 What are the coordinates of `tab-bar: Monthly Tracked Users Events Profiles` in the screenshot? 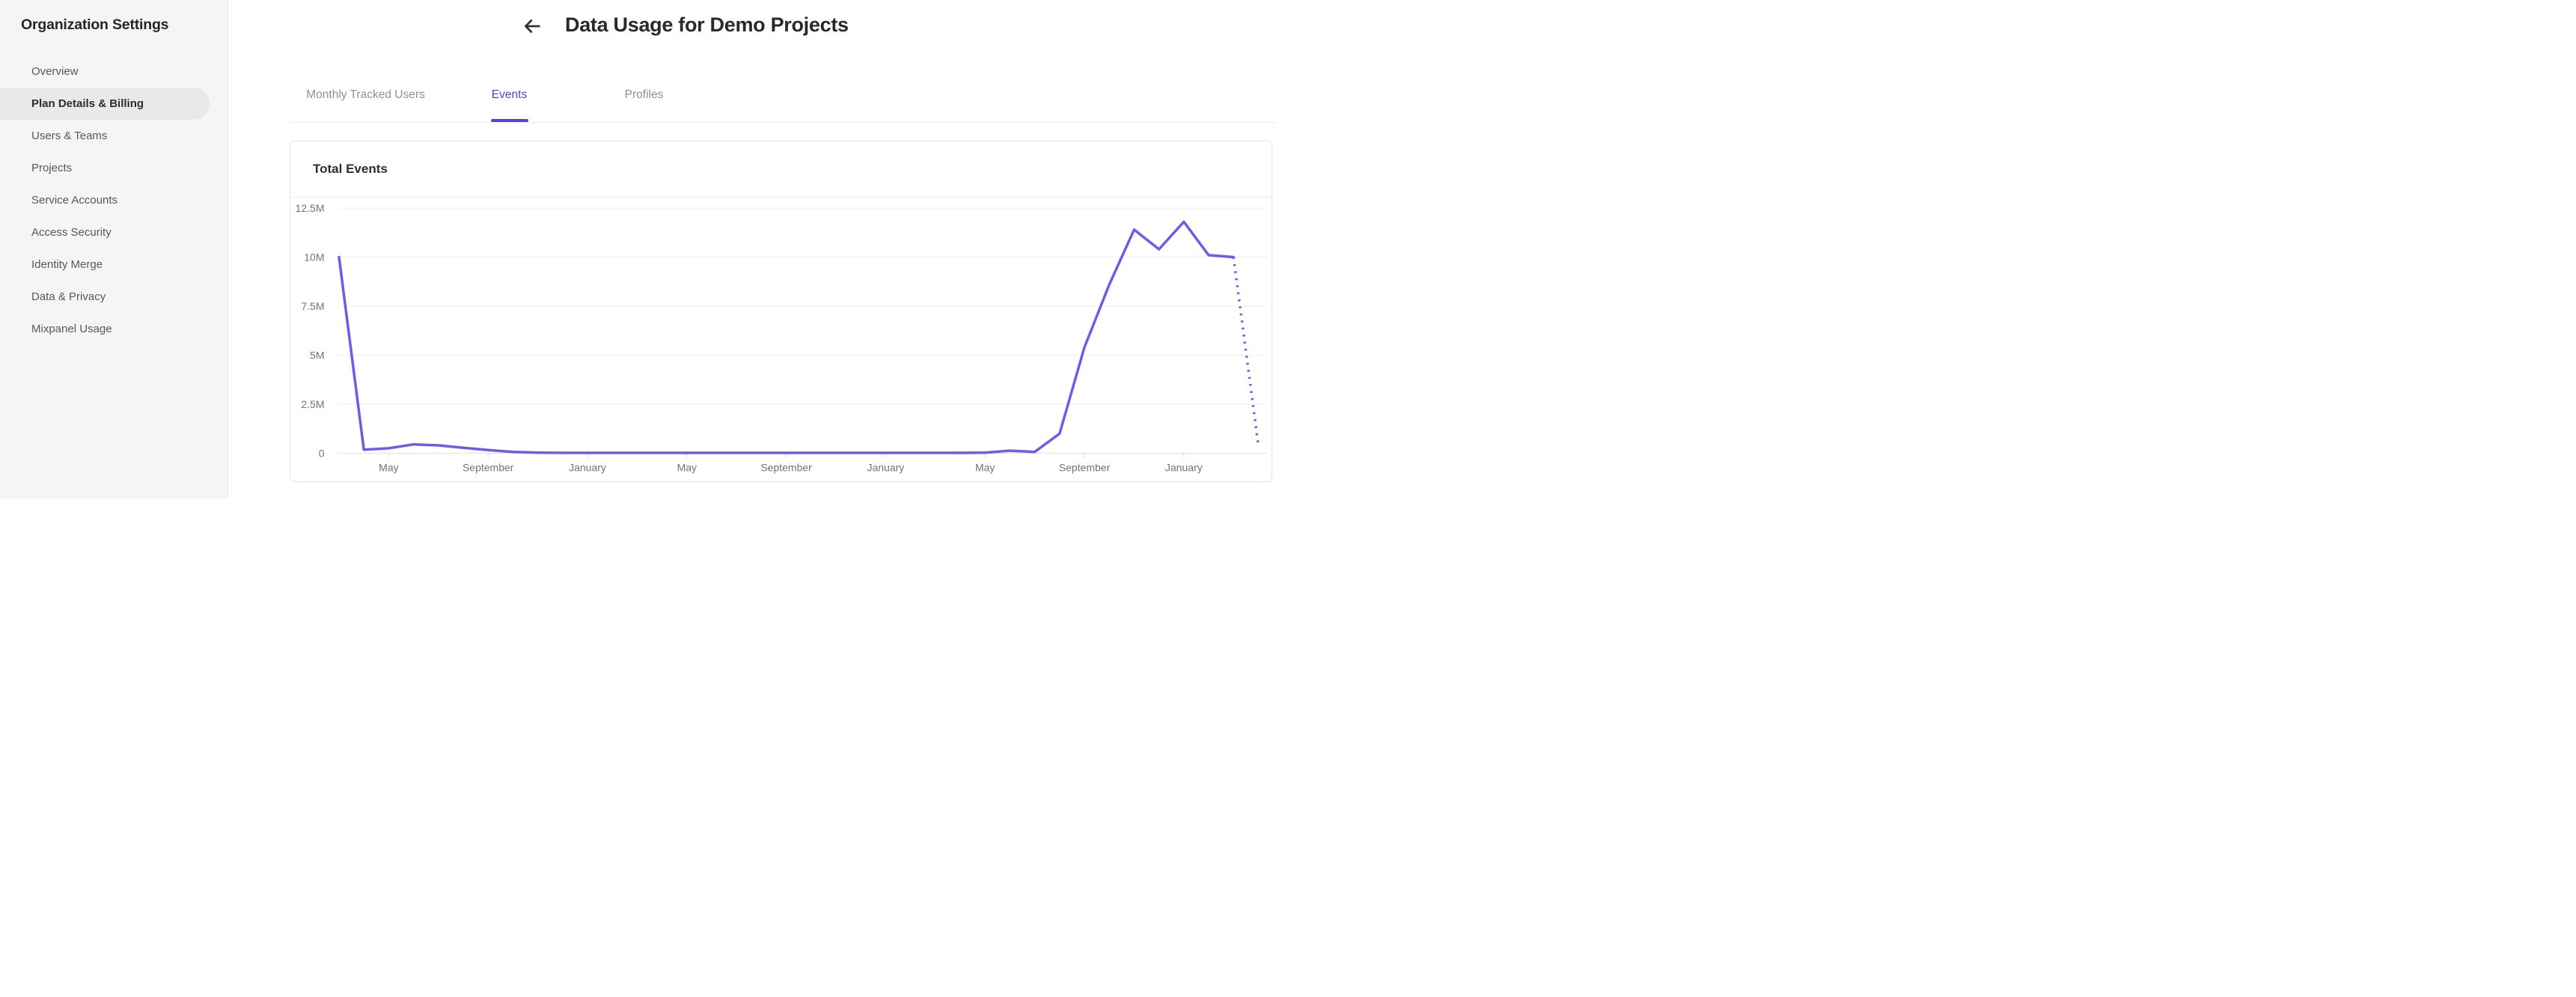 It's located at (758, 62).